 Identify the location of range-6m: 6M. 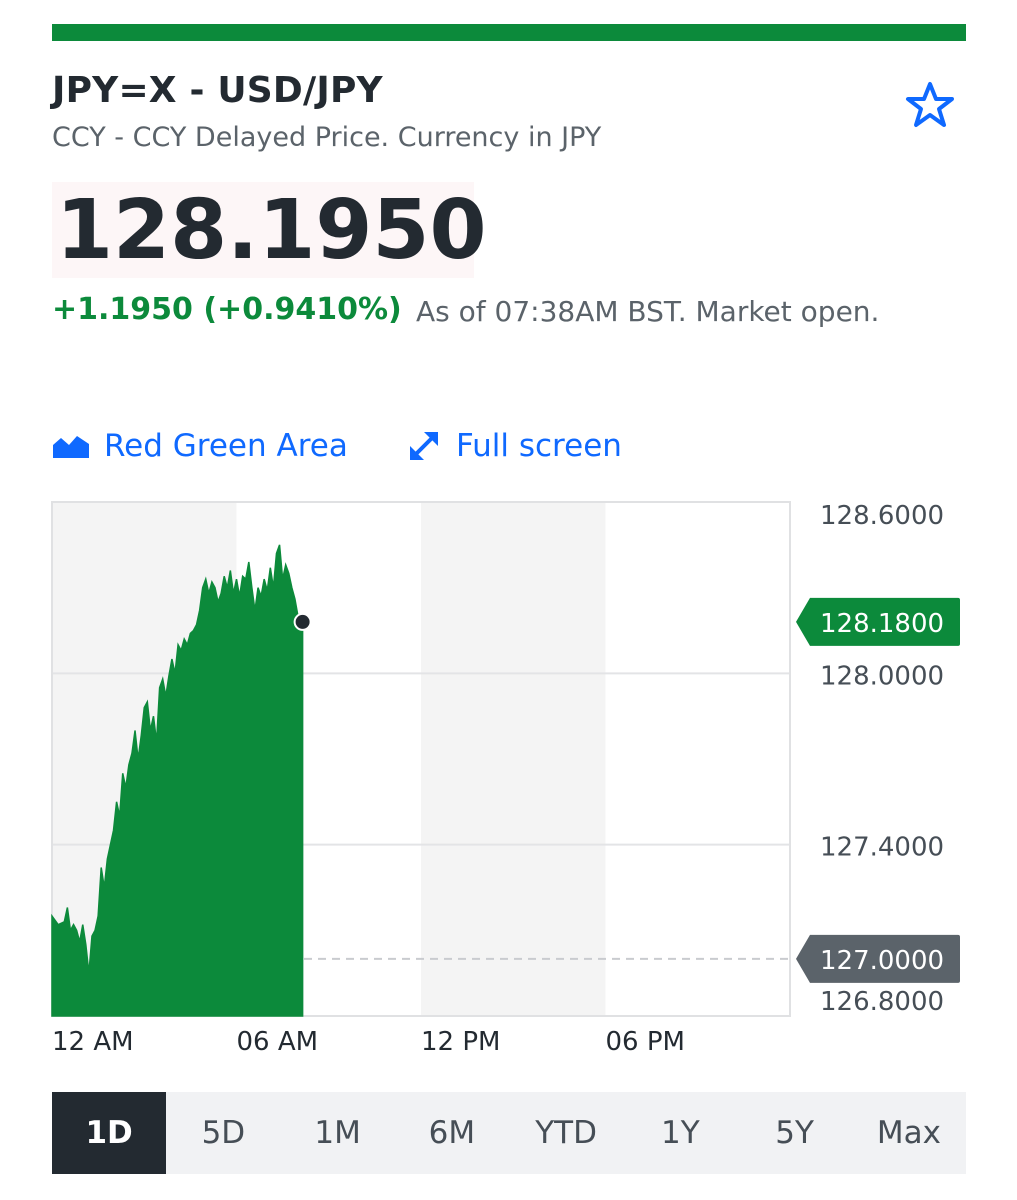
(452, 1133).